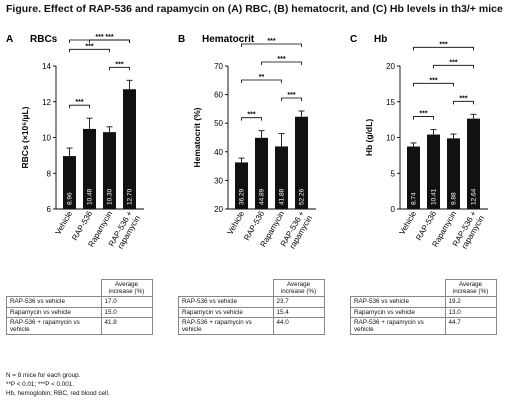 Image resolution: width=520 pixels, height=406 pixels. I want to click on footnote: **P < 0.01; ***P < 0.001., so click(40, 384).